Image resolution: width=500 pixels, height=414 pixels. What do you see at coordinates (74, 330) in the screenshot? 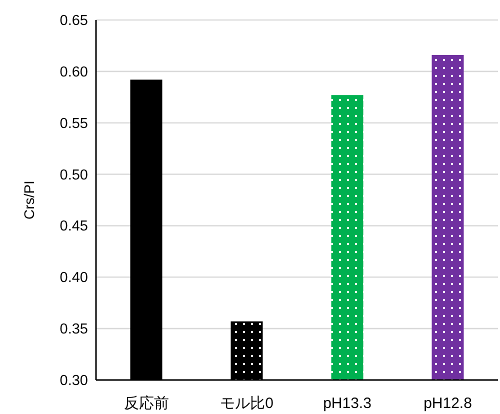
I see `y-tick-label: 0.35` at bounding box center [74, 330].